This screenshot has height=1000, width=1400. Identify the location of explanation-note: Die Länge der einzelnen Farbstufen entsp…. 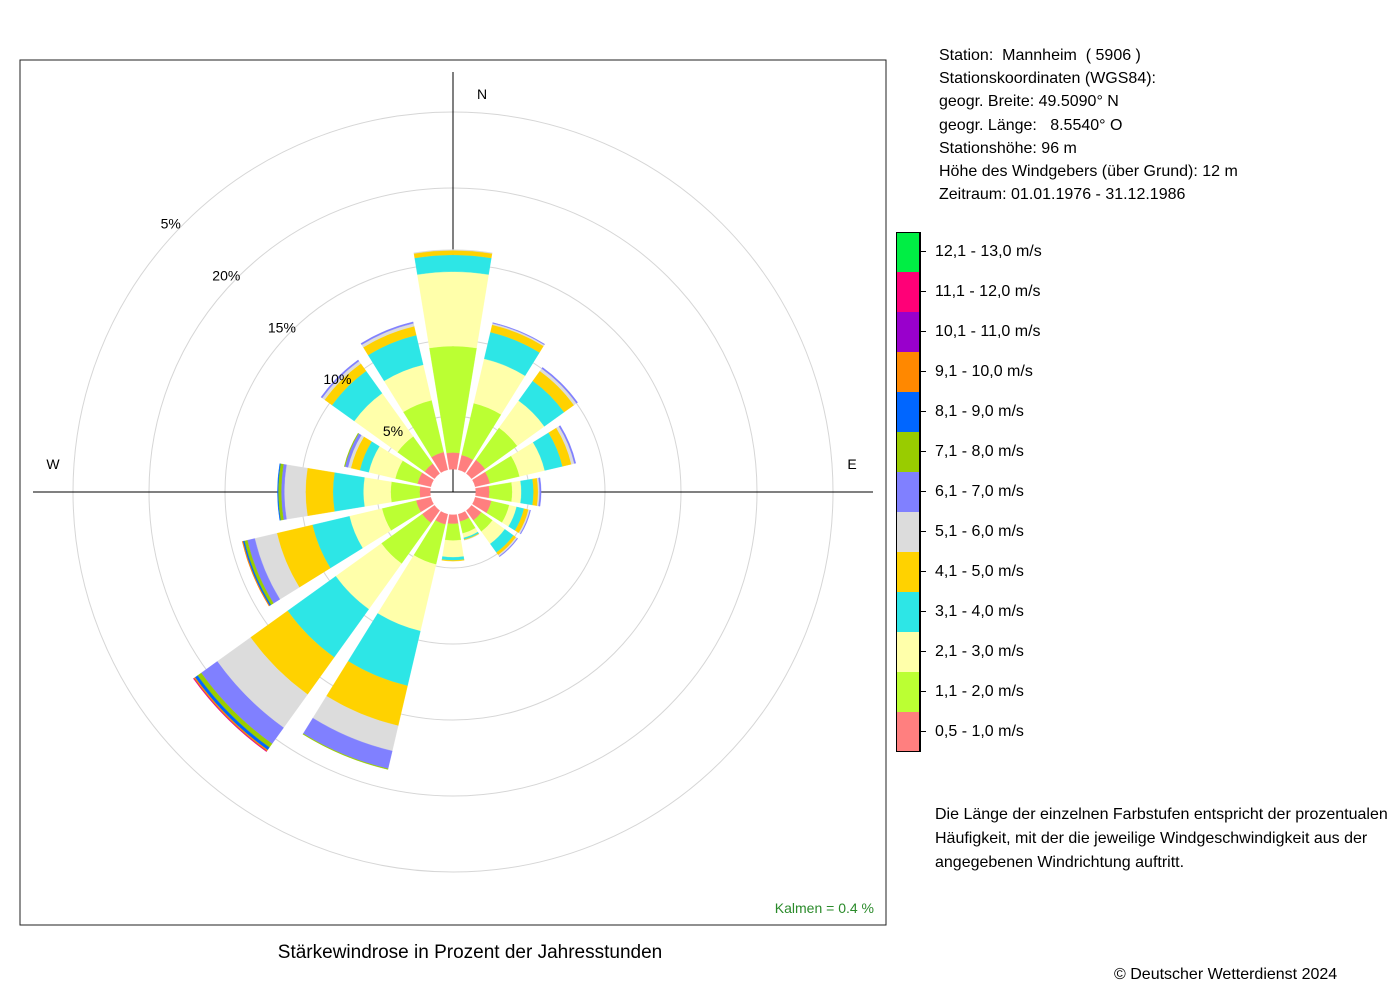
(1161, 838).